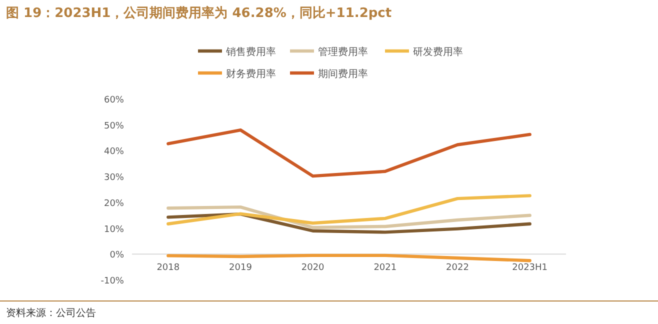 Image resolution: width=658 pixels, height=324 pixels. What do you see at coordinates (112, 281) in the screenshot?
I see `y-tick-label: -10%` at bounding box center [112, 281].